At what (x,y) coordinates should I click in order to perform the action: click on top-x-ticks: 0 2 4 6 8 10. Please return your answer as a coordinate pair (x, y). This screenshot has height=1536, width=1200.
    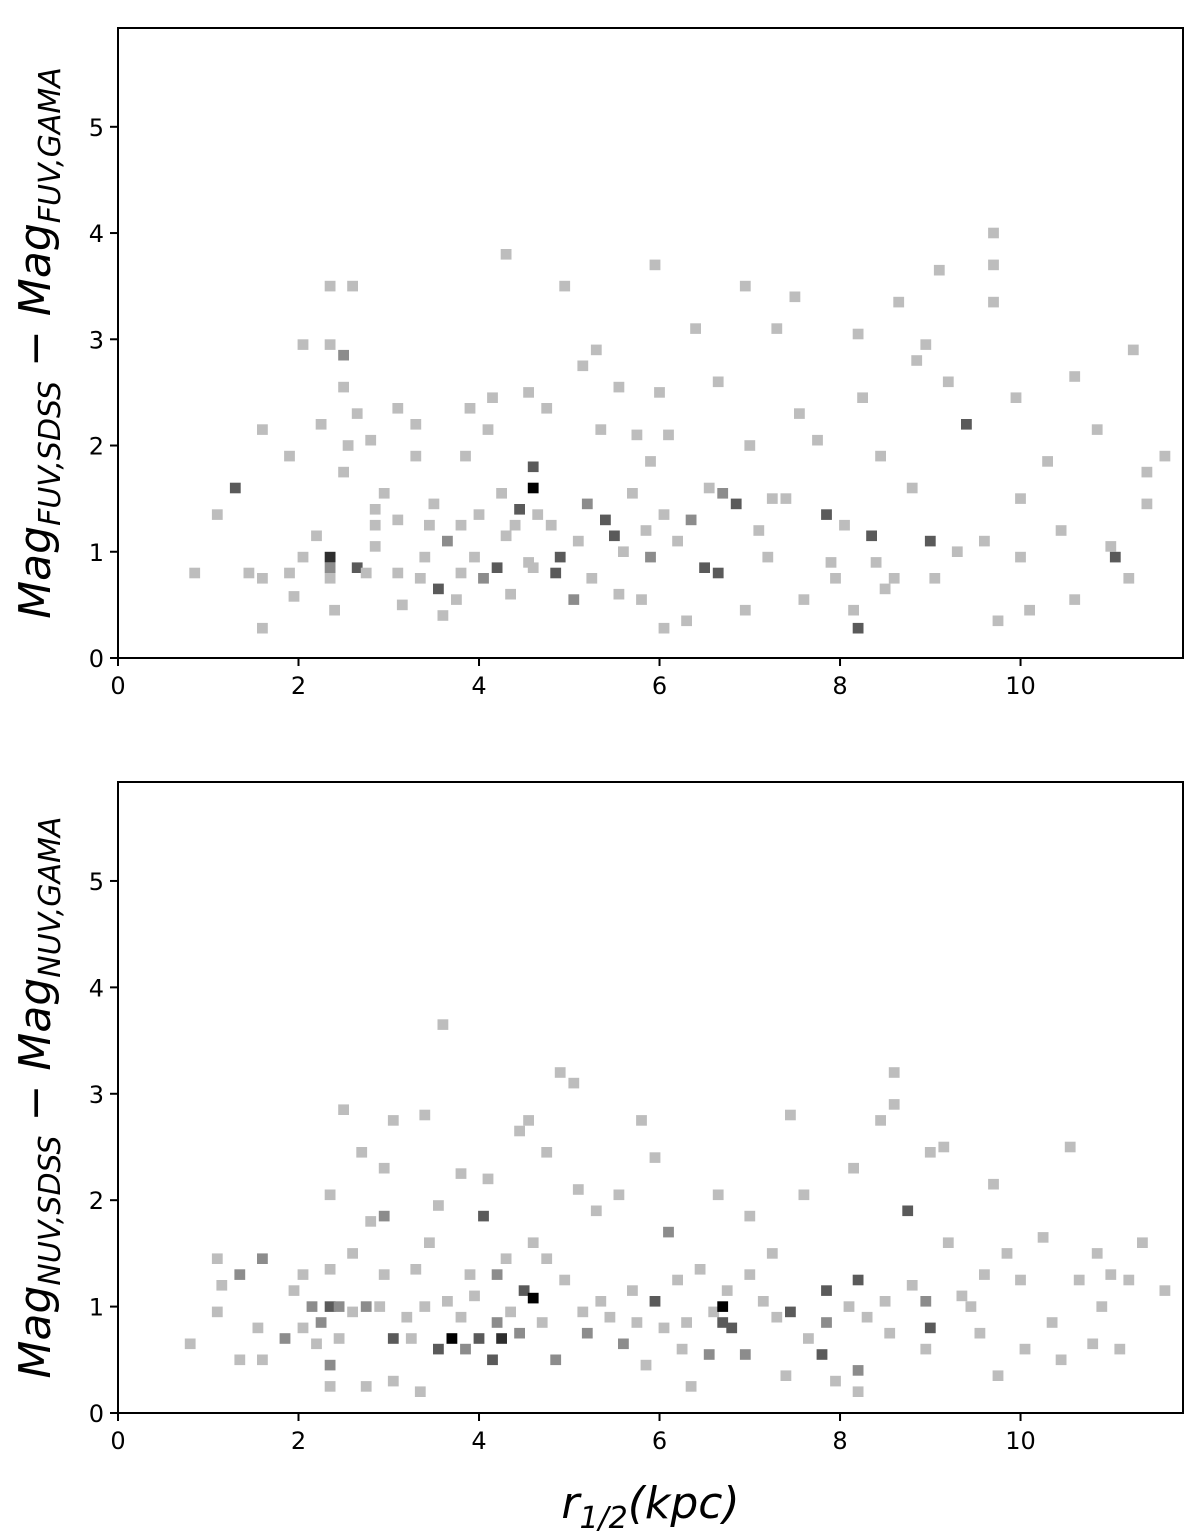
    Looking at the image, I should click on (573, 679).